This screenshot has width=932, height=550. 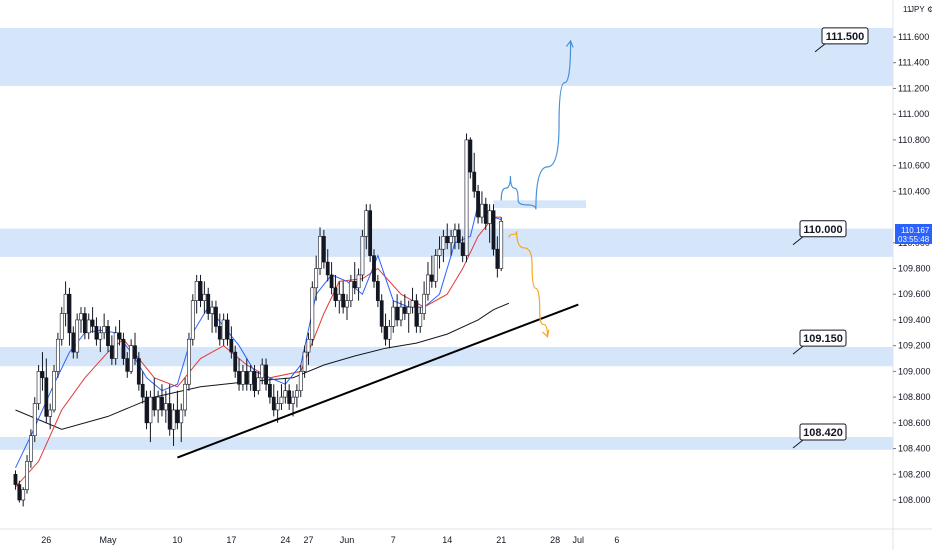 What do you see at coordinates (914, 397) in the screenshot?
I see `y-tick-label: 108.800` at bounding box center [914, 397].